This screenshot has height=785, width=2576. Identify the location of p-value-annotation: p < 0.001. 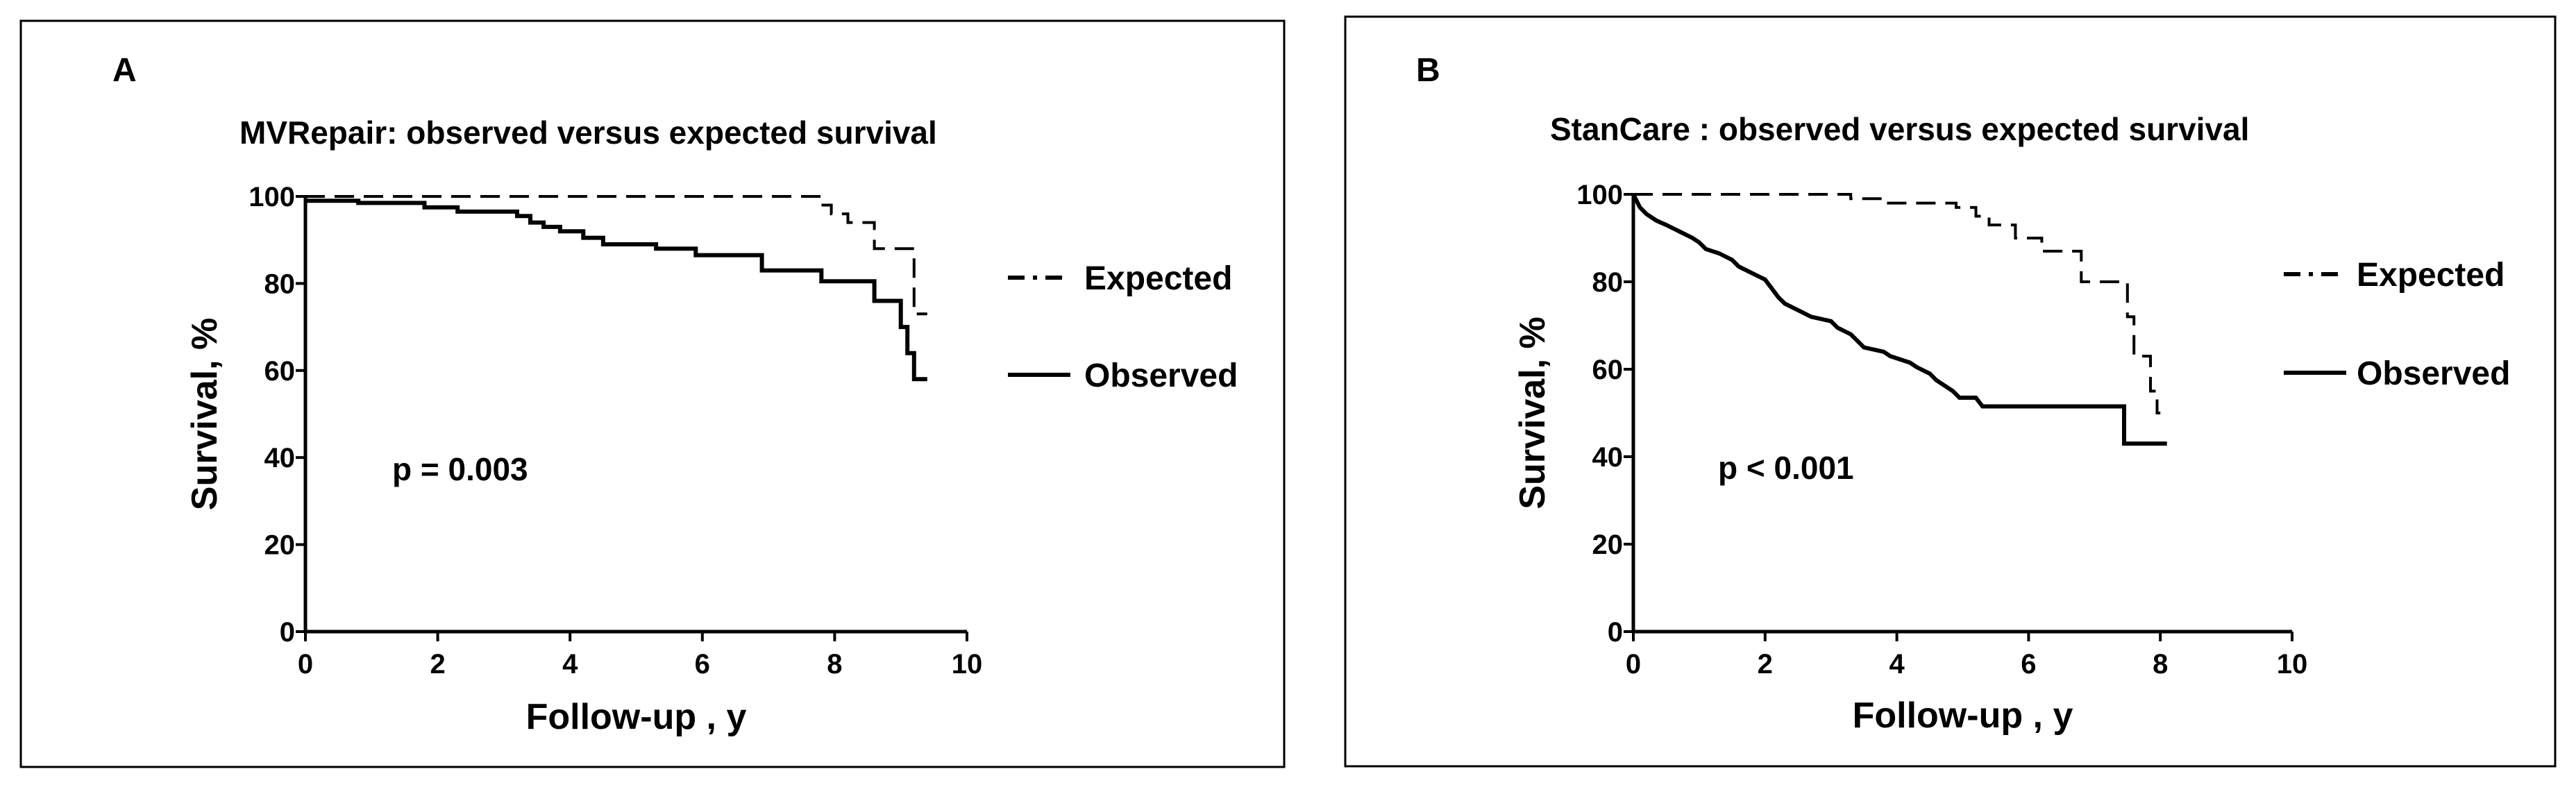
(1786, 468).